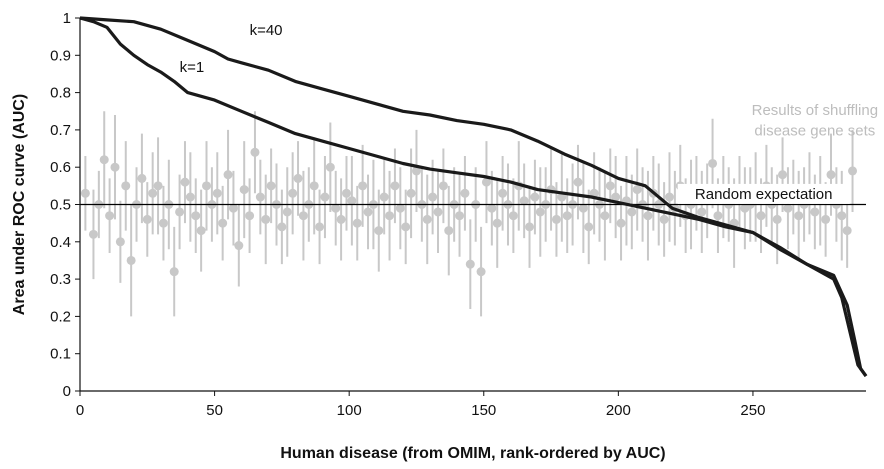  I want to click on annotation-results-of-shuffling: Results of shuffling, so click(815, 110).